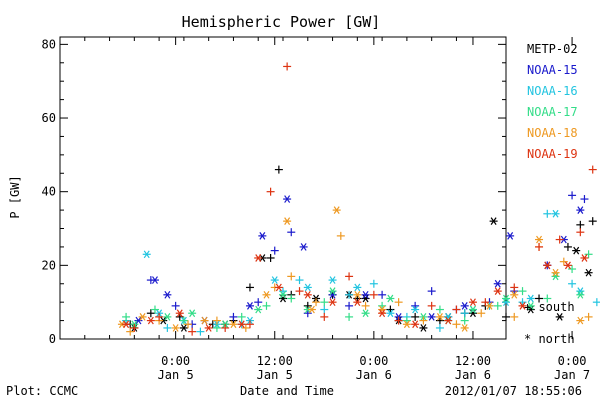 The height and width of the screenshot is (400, 600). I want to click on legend-entry-noaa-17: NOAA-17, so click(552, 112).